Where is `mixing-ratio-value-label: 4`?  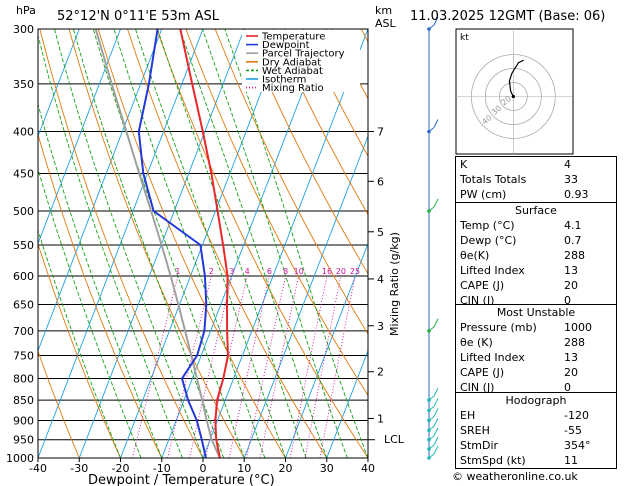 mixing-ratio-value-label: 4 is located at coordinates (247, 271).